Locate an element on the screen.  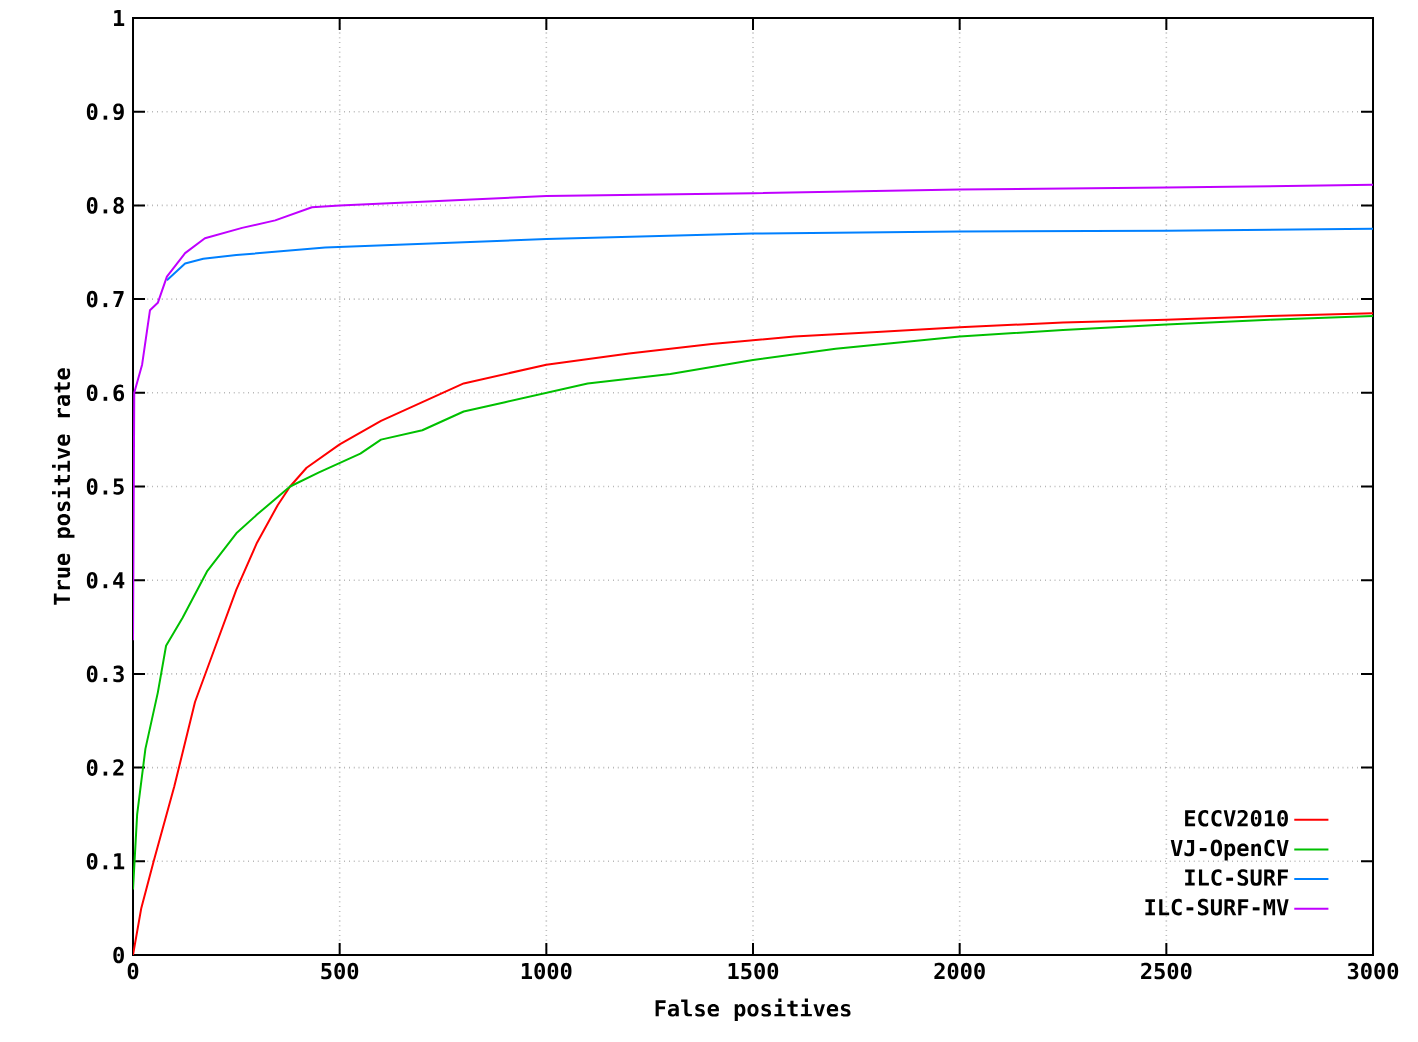
x-tick-label: 3000 is located at coordinates (1373, 971).